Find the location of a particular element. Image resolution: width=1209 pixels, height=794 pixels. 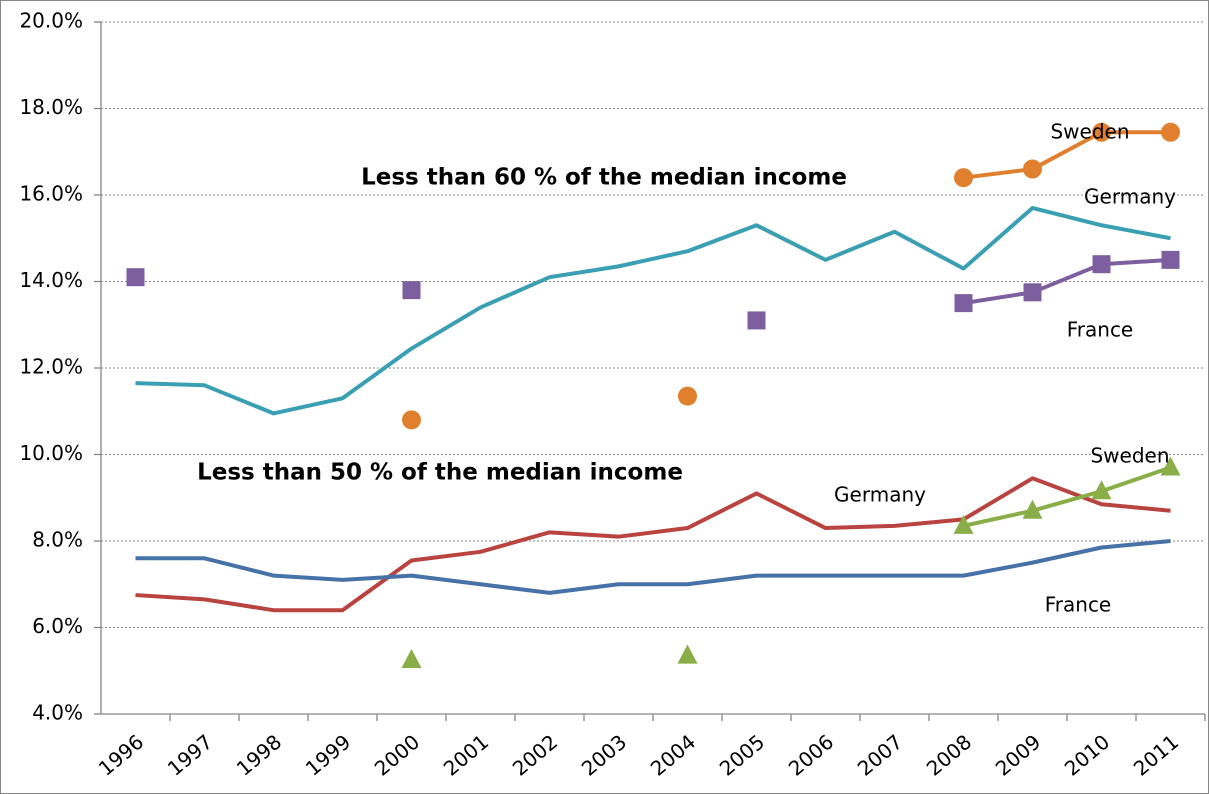

annotation-text: Less than 60 % of the median income is located at coordinates (604, 178).